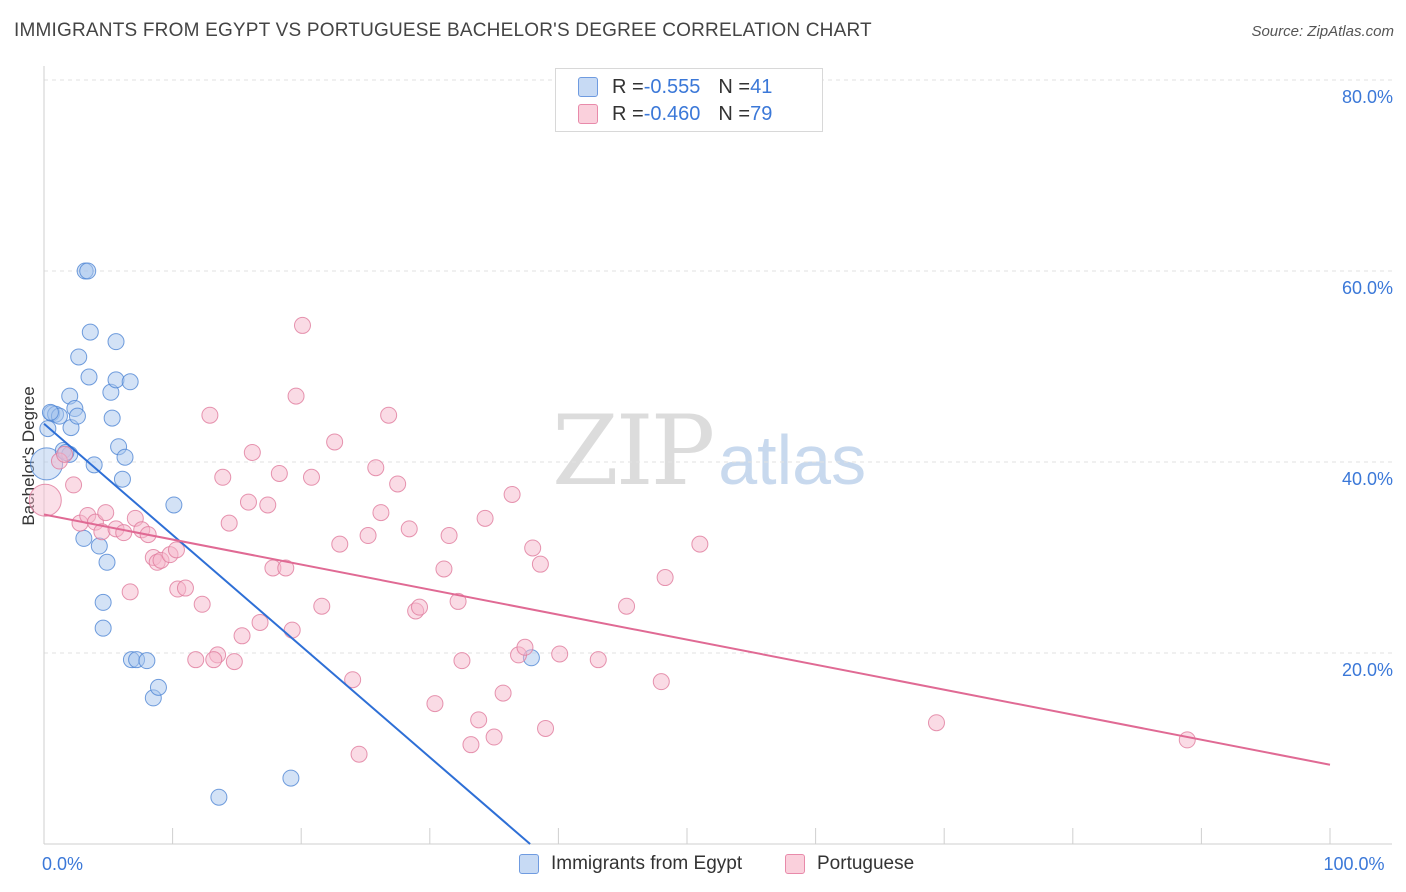 This screenshot has height=892, width=1406. Describe the element at coordinates (529, 864) in the screenshot. I see `series-swatch-egypt` at that location.